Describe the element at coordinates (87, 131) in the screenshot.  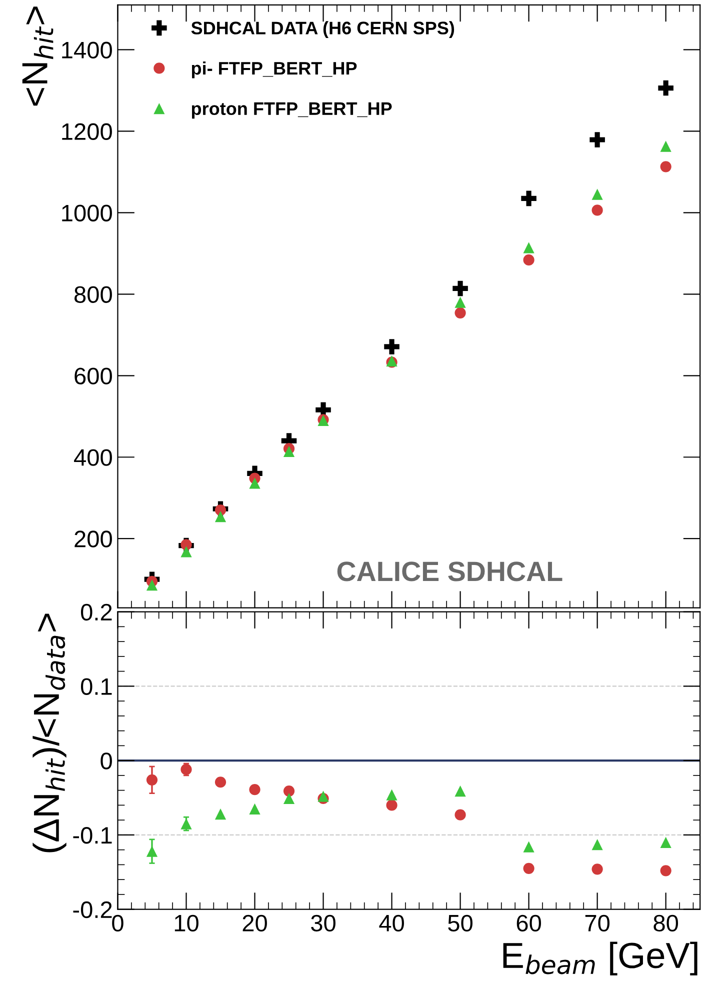
I see `y-tick-label: 1200` at that location.